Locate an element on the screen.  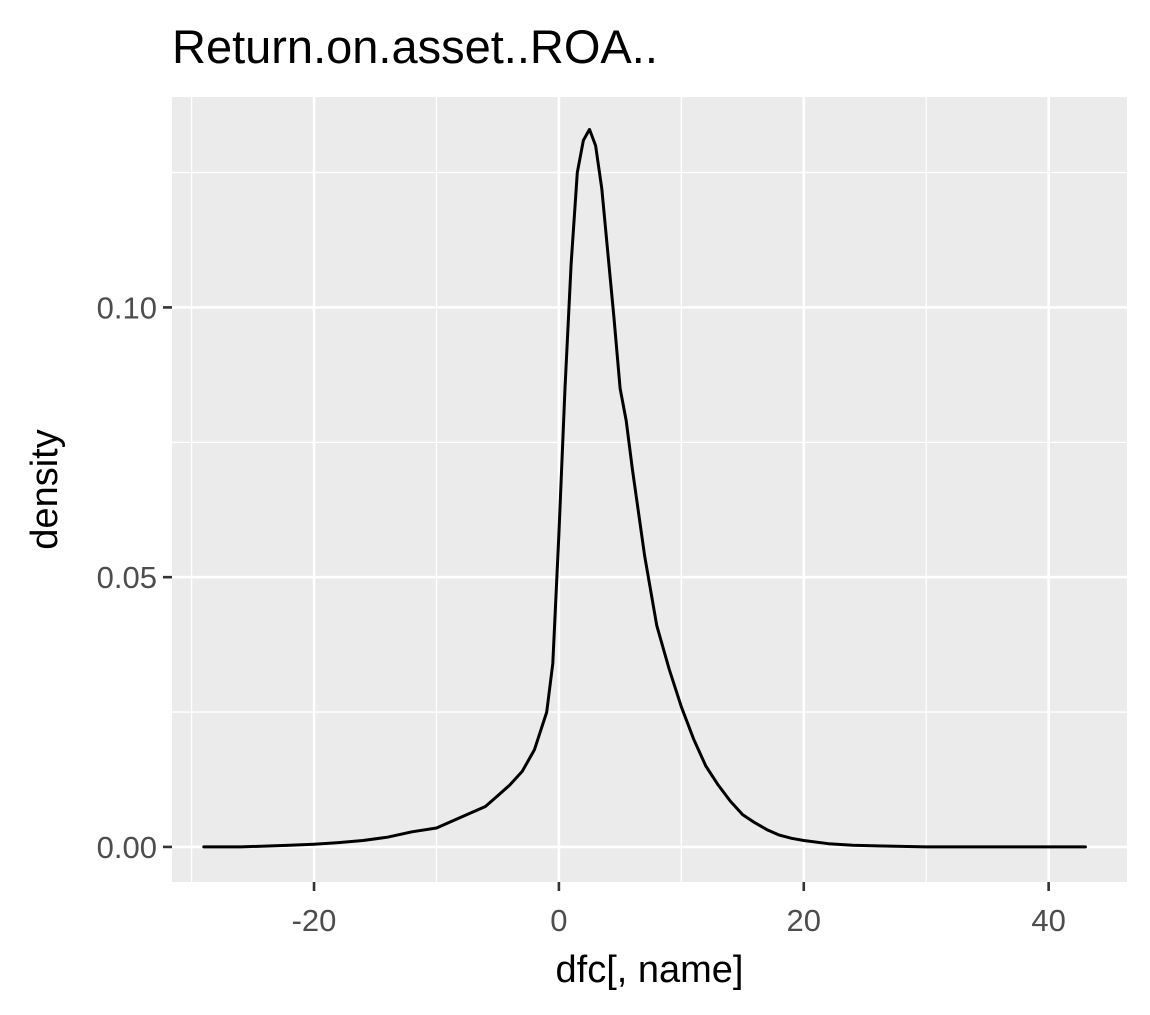
y-tick-label: 0.00 is located at coordinates (127, 847).